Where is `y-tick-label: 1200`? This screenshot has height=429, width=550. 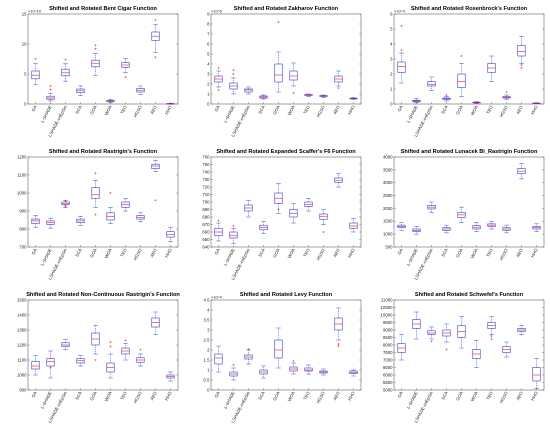
y-tick-label: 1200 is located at coordinates (22, 156).